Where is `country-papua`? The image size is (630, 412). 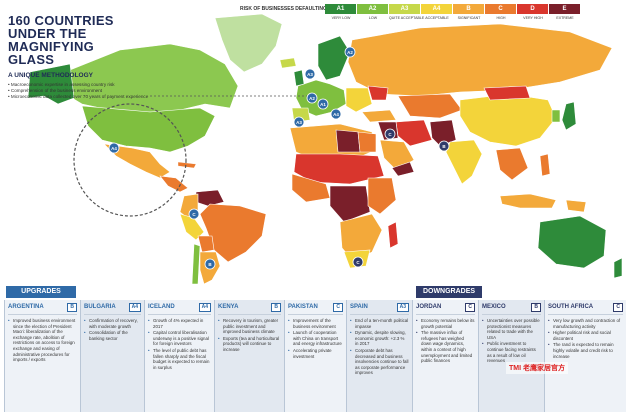
country-papua is located at coordinates (576, 206).